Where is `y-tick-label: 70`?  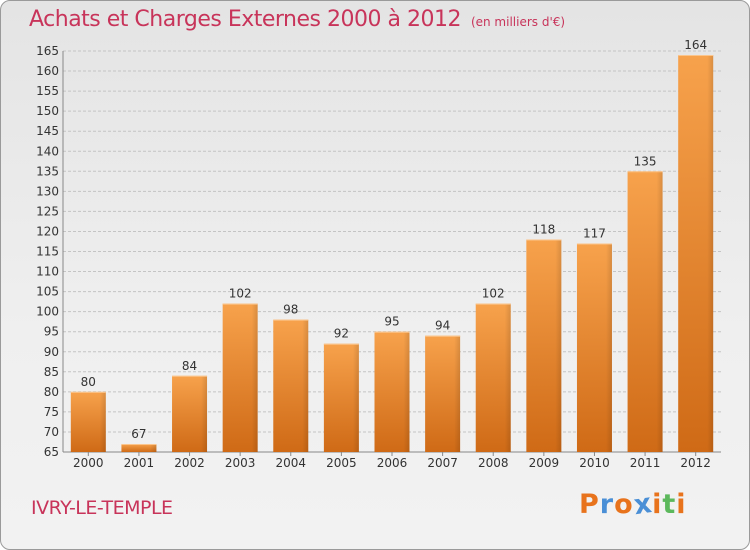
y-tick-label: 70 is located at coordinates (51, 432).